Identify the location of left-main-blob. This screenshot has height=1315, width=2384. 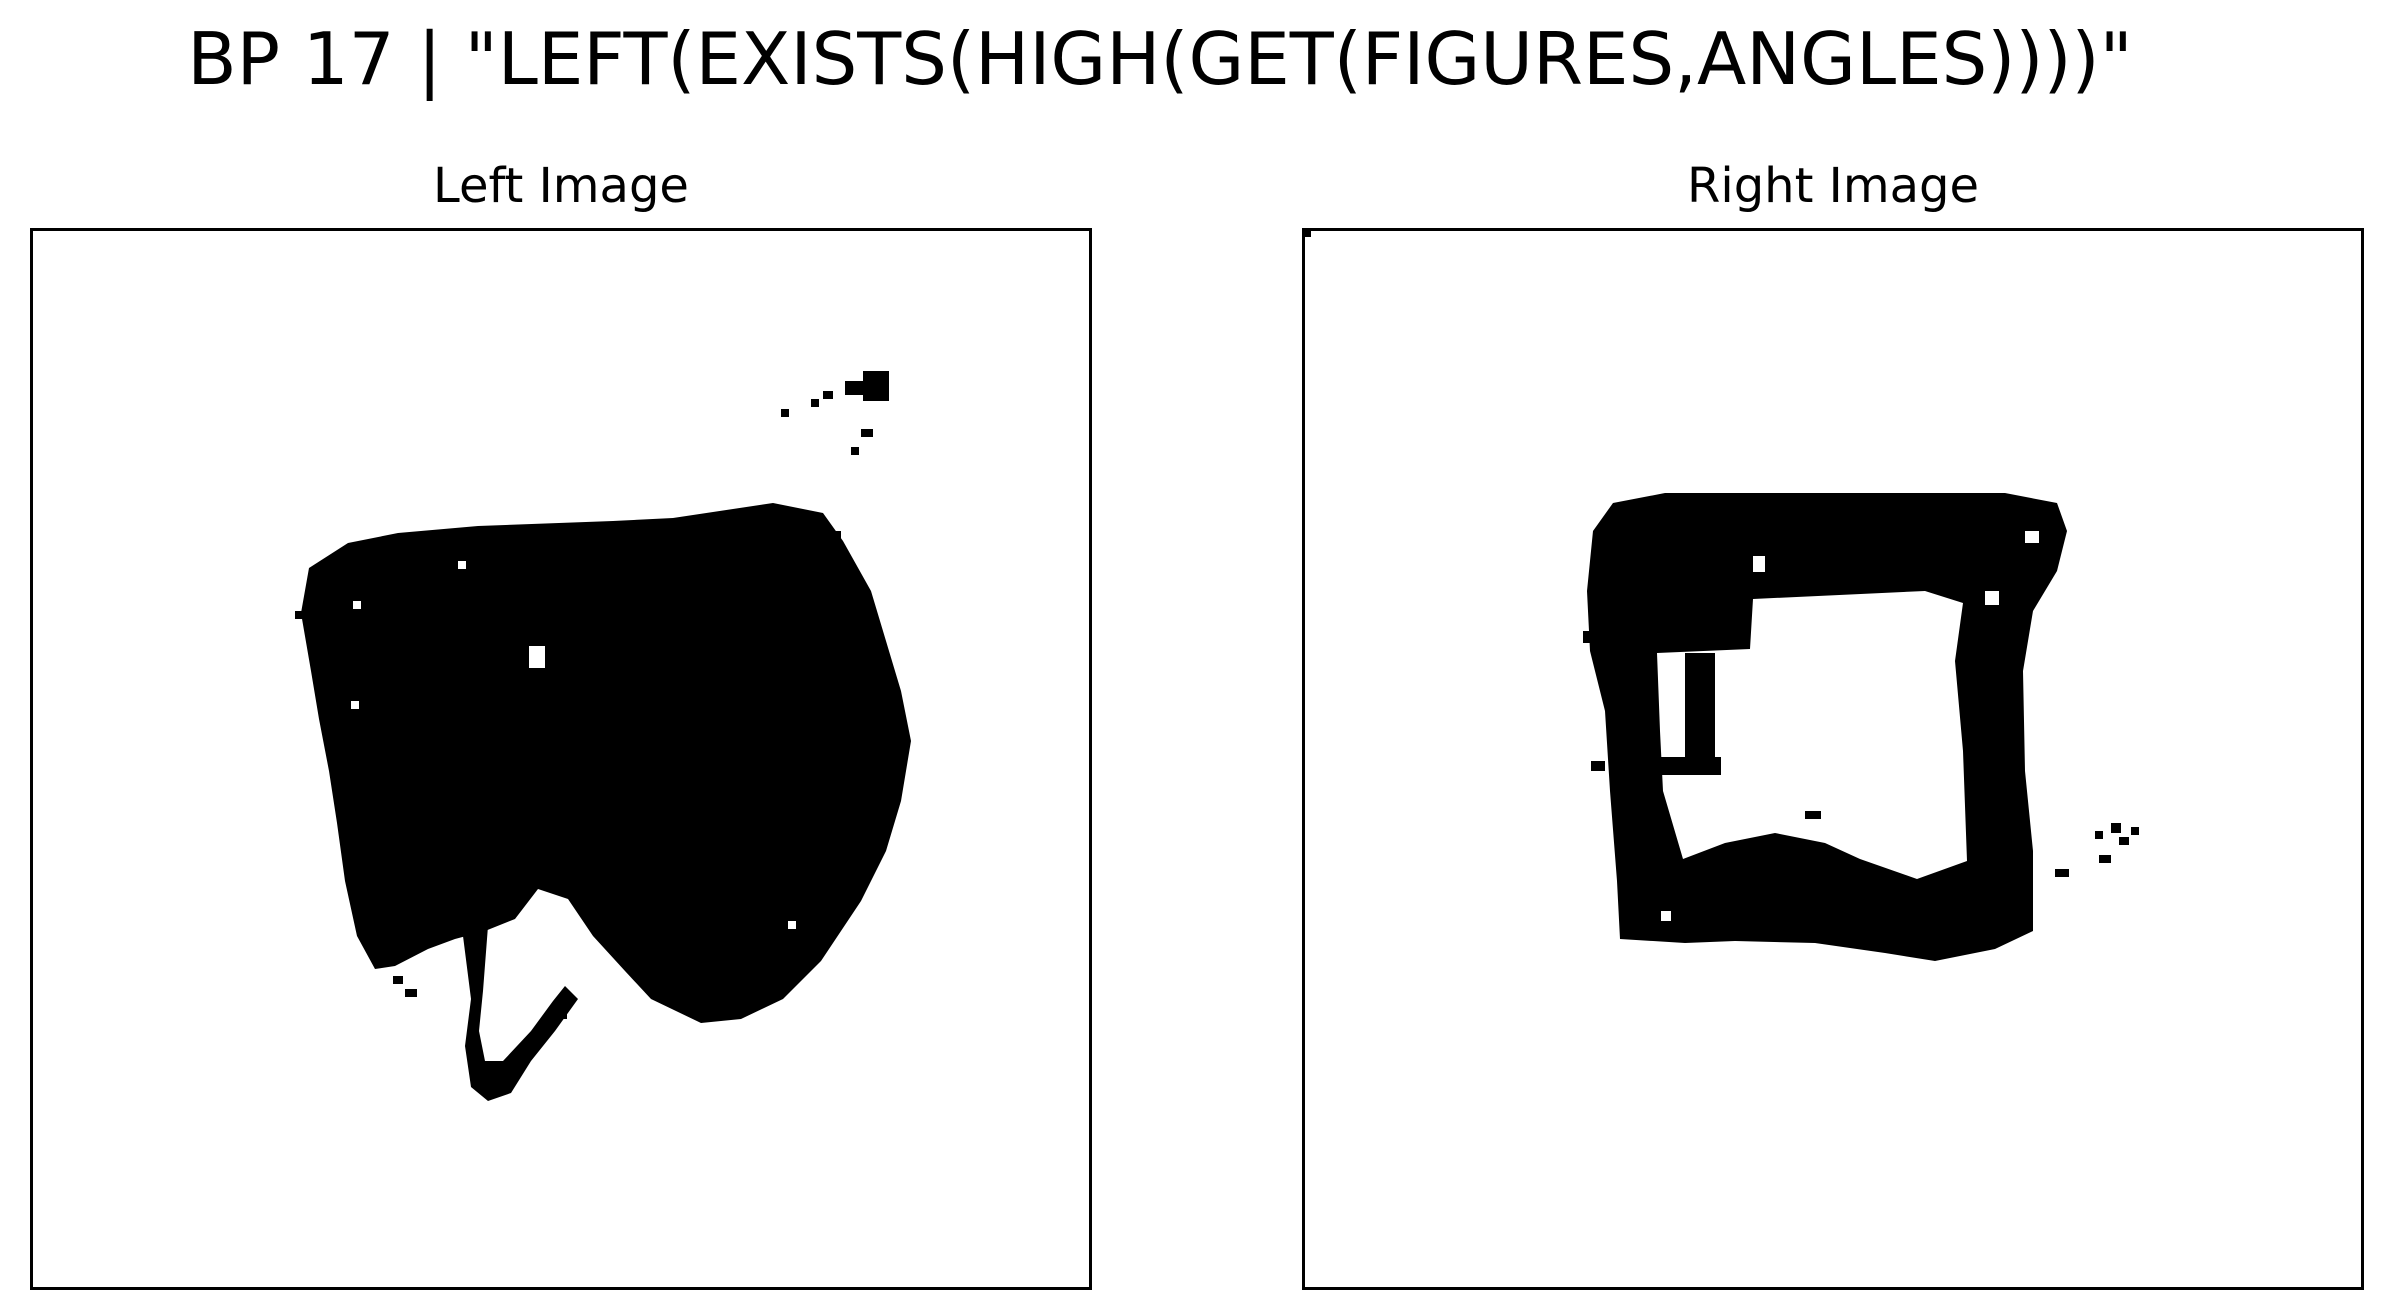
(606, 763).